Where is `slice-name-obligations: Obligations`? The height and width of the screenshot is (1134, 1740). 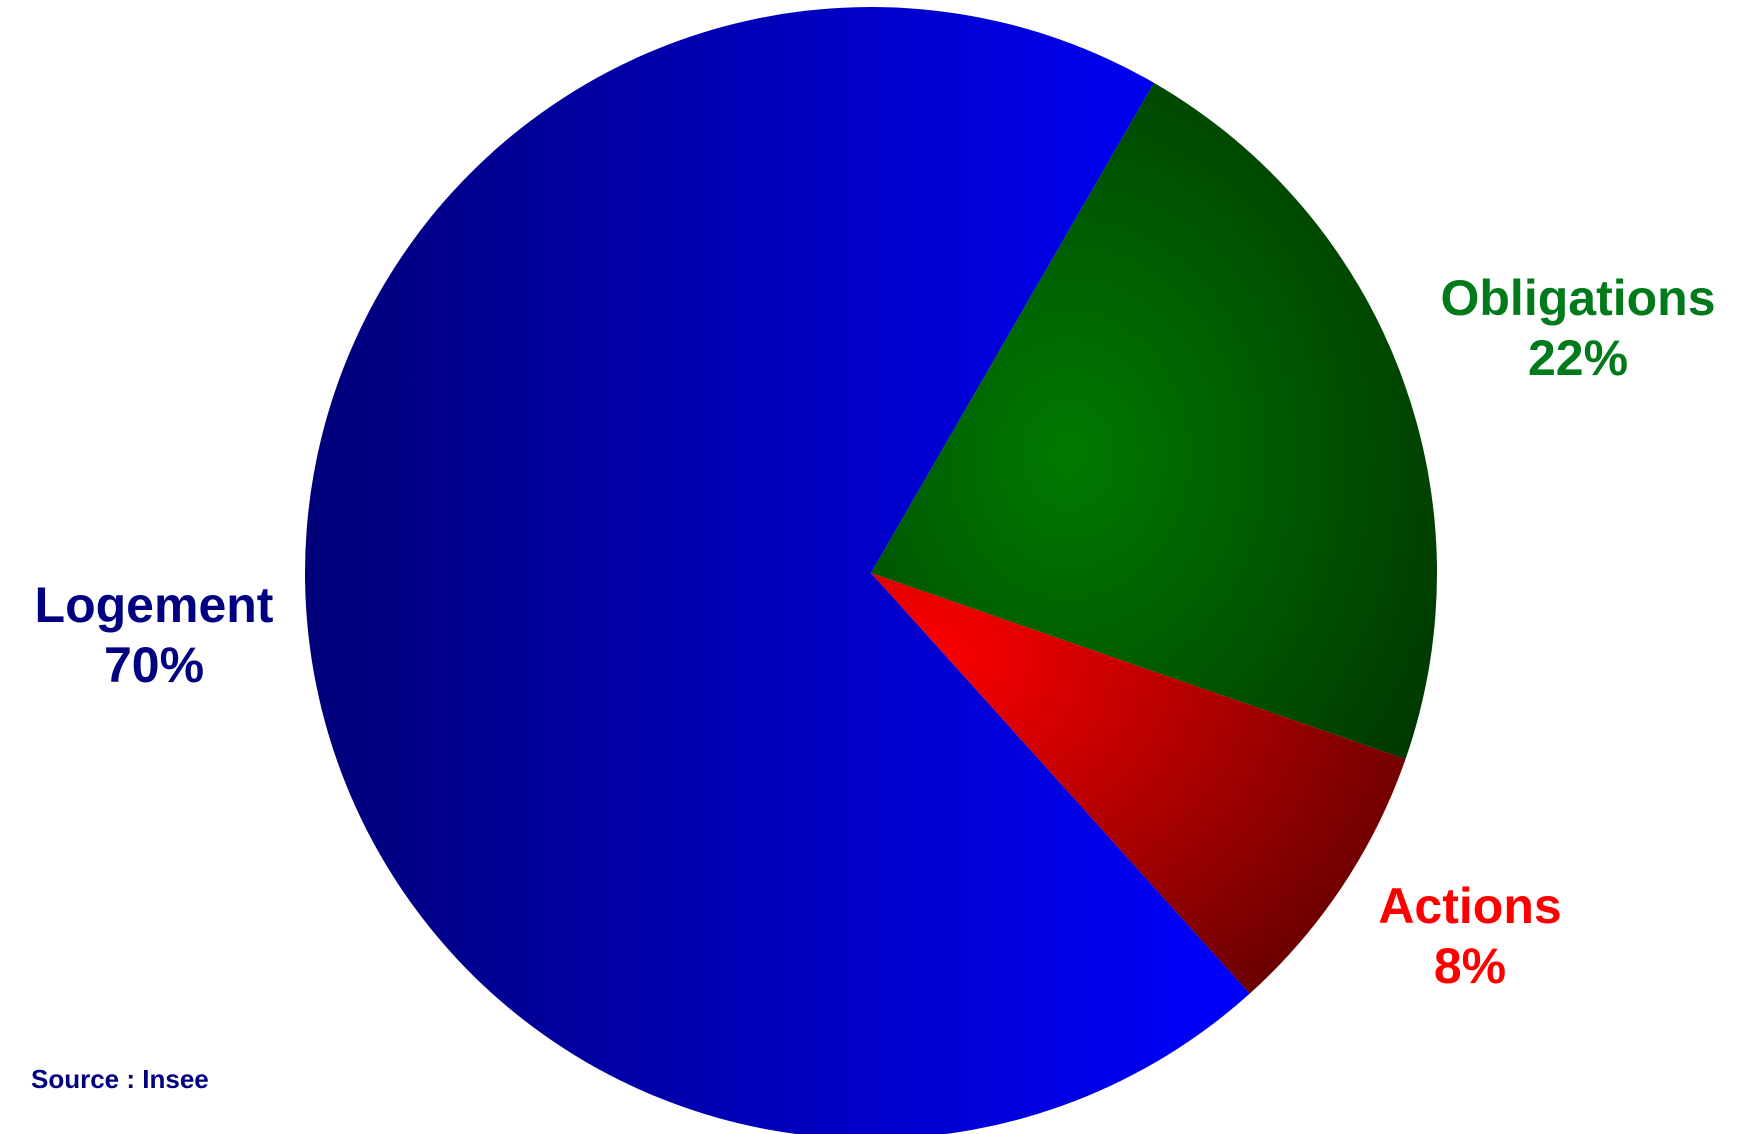
slice-name-obligations: Obligations is located at coordinates (1578, 298).